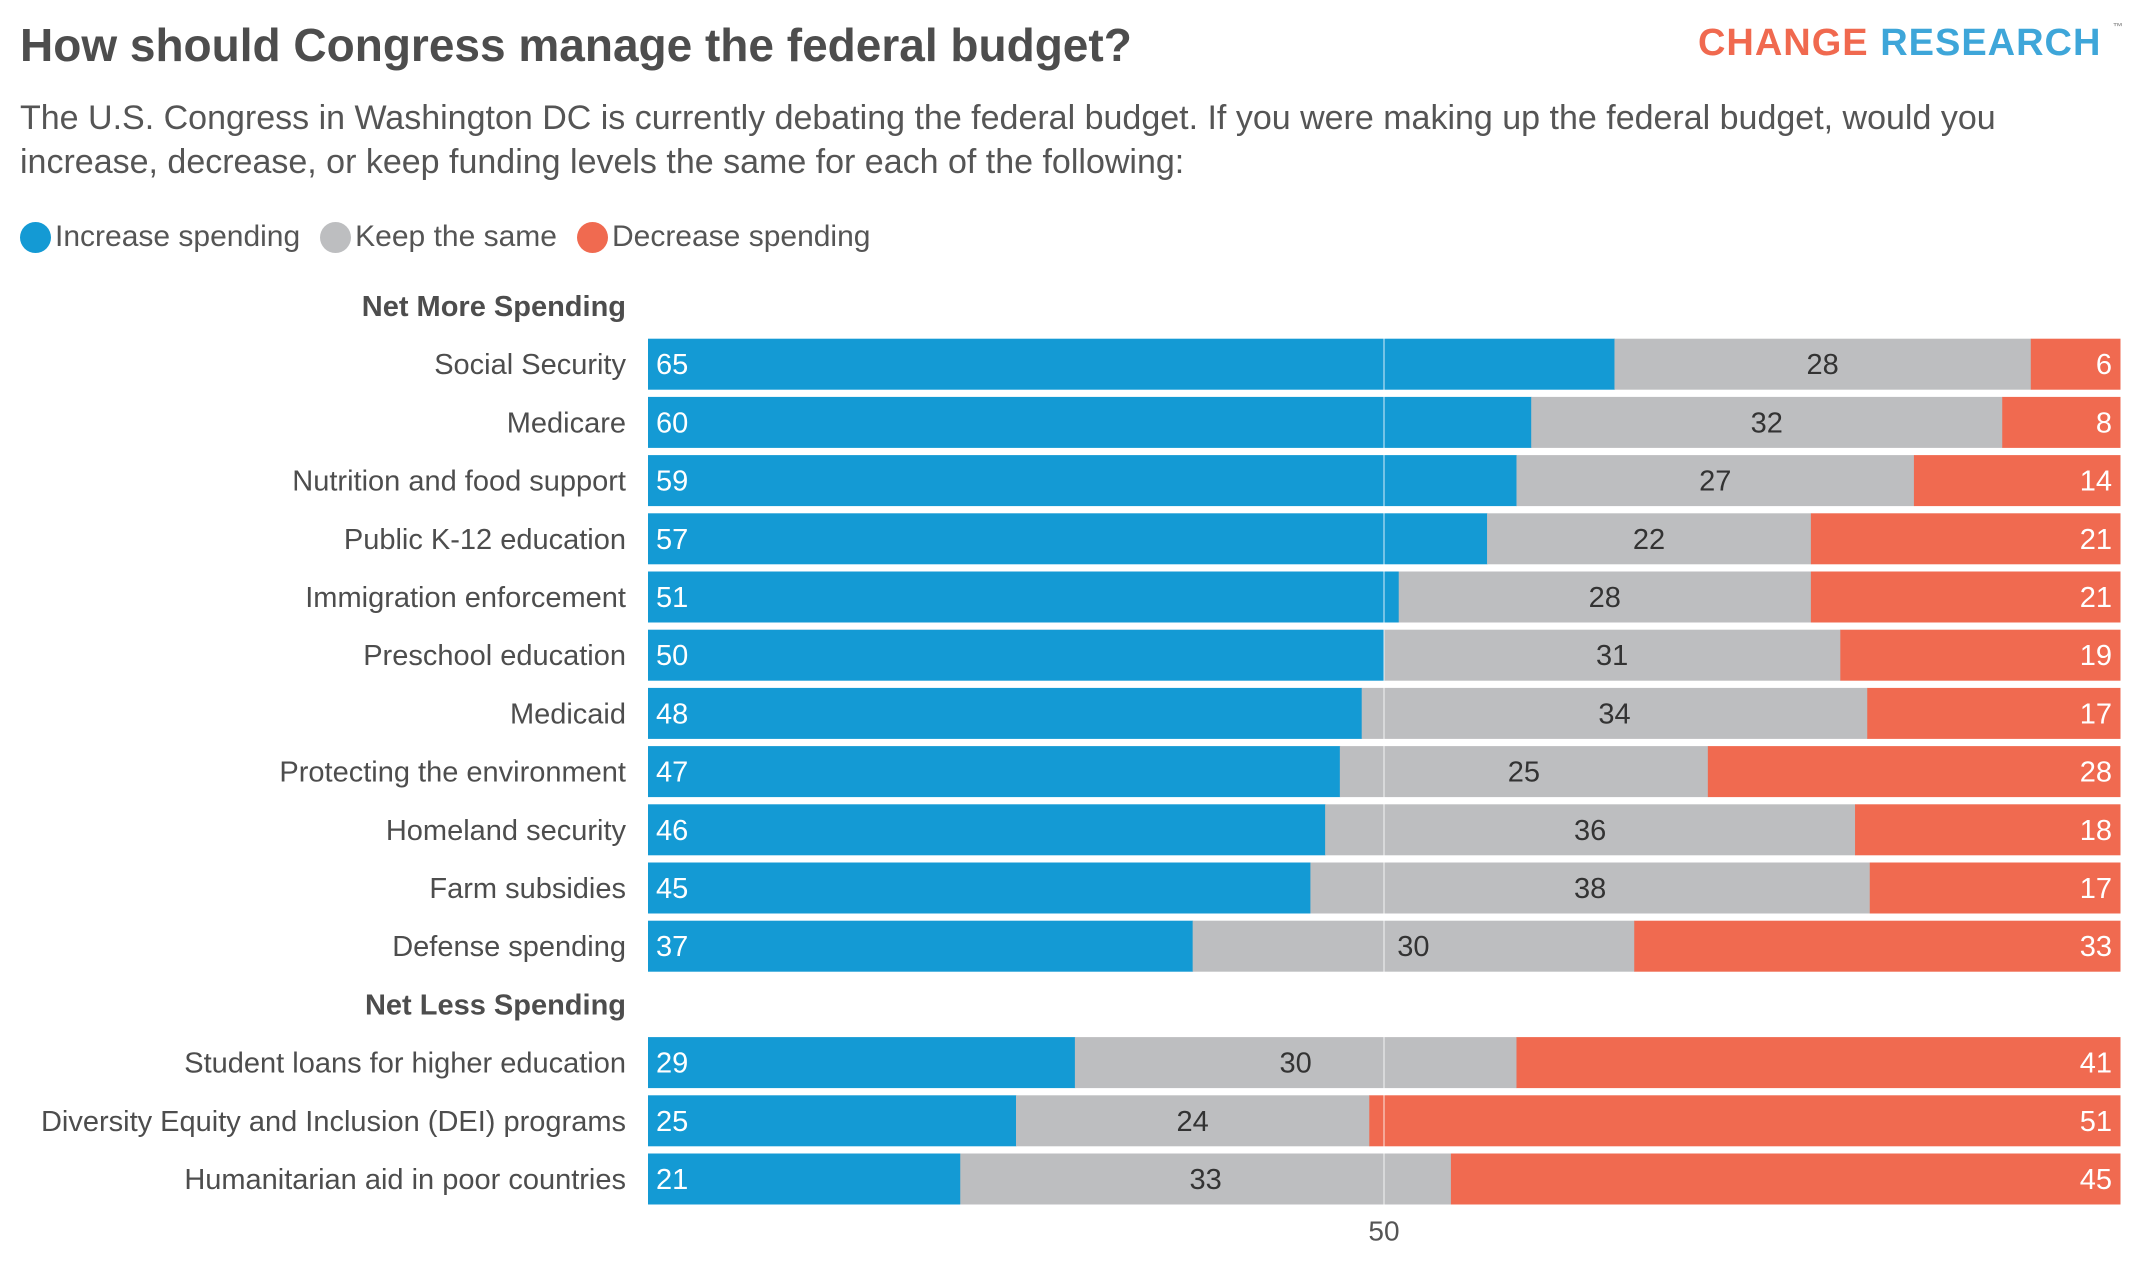  What do you see at coordinates (672, 598) in the screenshot?
I see `value-label-inc-0-4: 51` at bounding box center [672, 598].